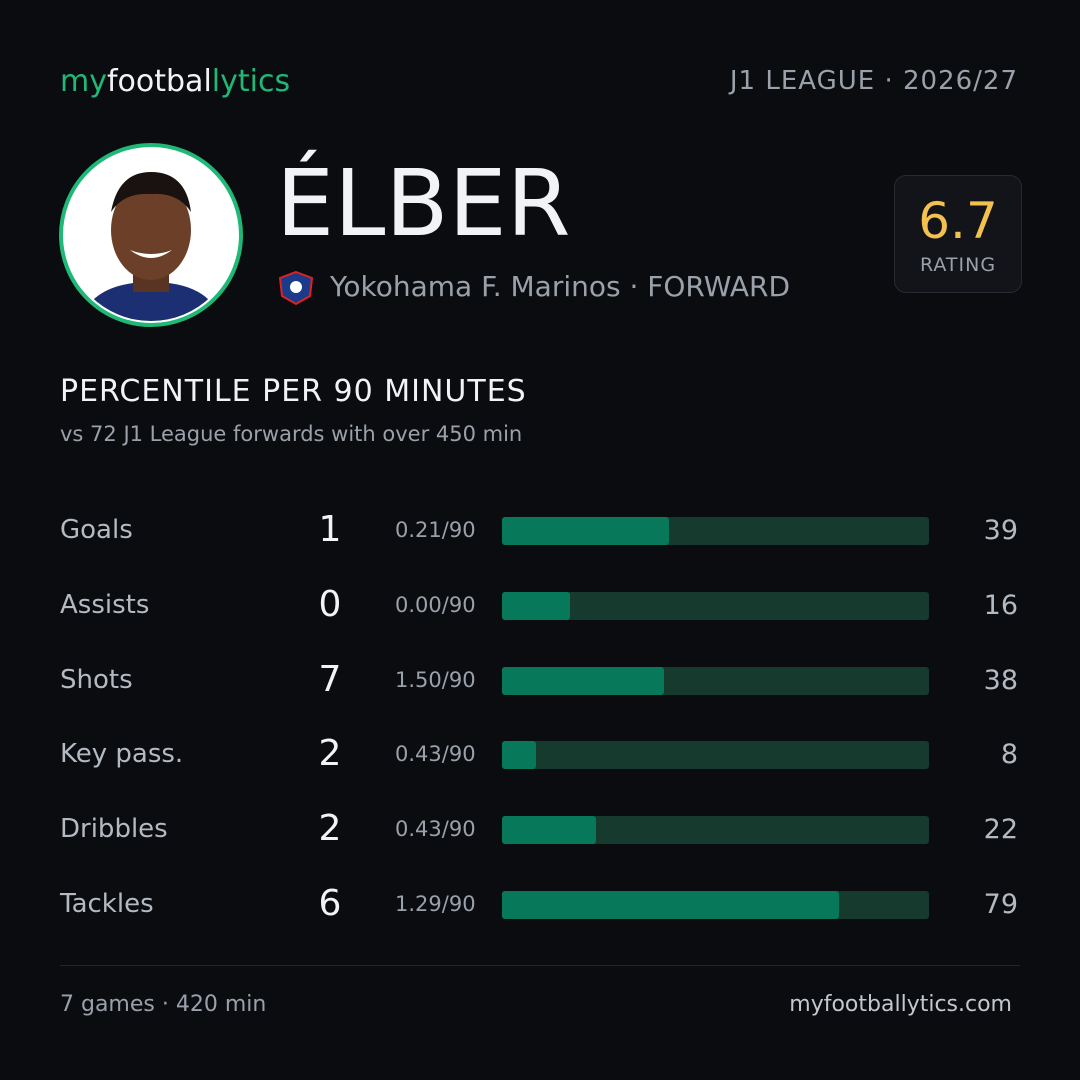 This screenshot has height=1080, width=1080. I want to click on percentile: 8, so click(1009, 755).